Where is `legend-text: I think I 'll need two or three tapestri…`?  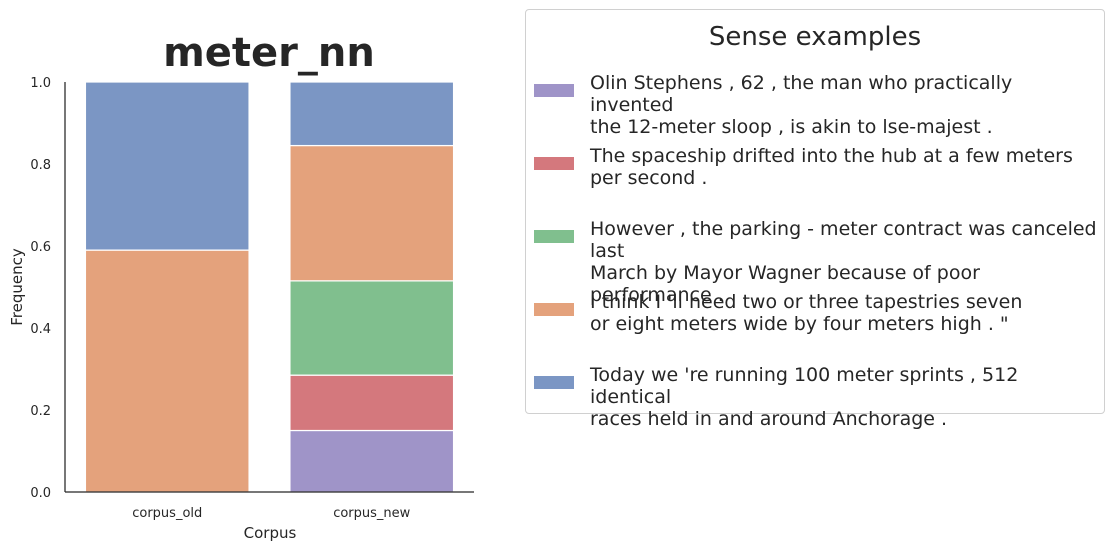
legend-text: I think I 'll need two or three tapestri… is located at coordinates (845, 313).